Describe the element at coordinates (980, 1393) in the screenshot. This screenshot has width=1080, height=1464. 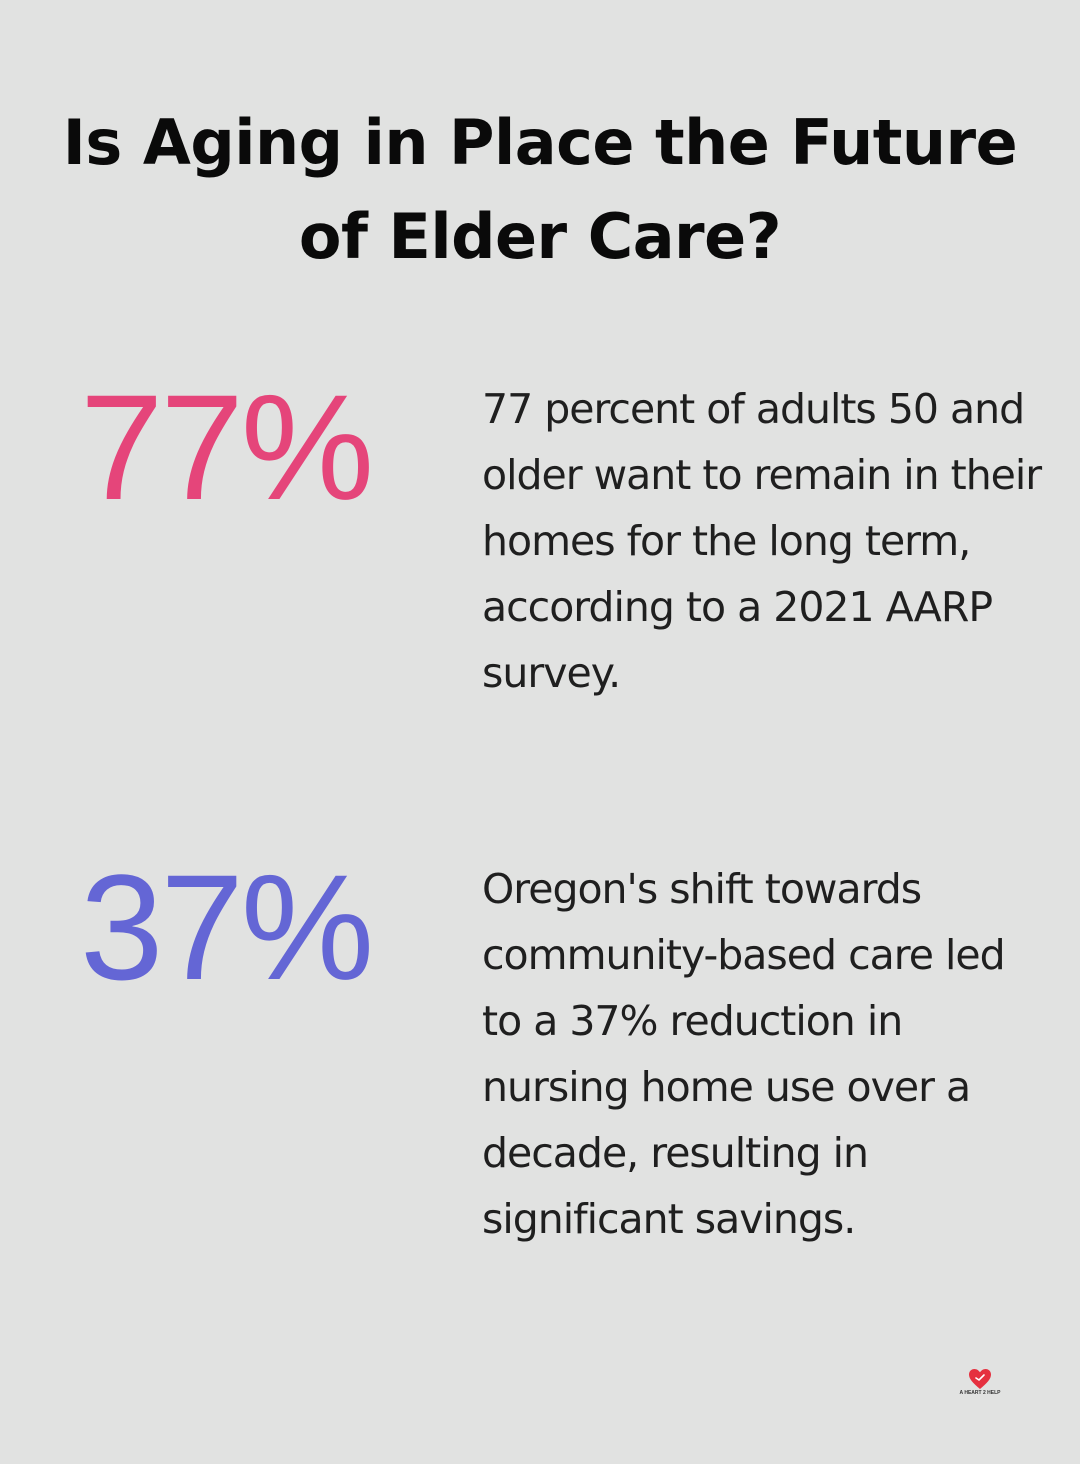
I see `logo-text: A HEART 2 HELP` at that location.